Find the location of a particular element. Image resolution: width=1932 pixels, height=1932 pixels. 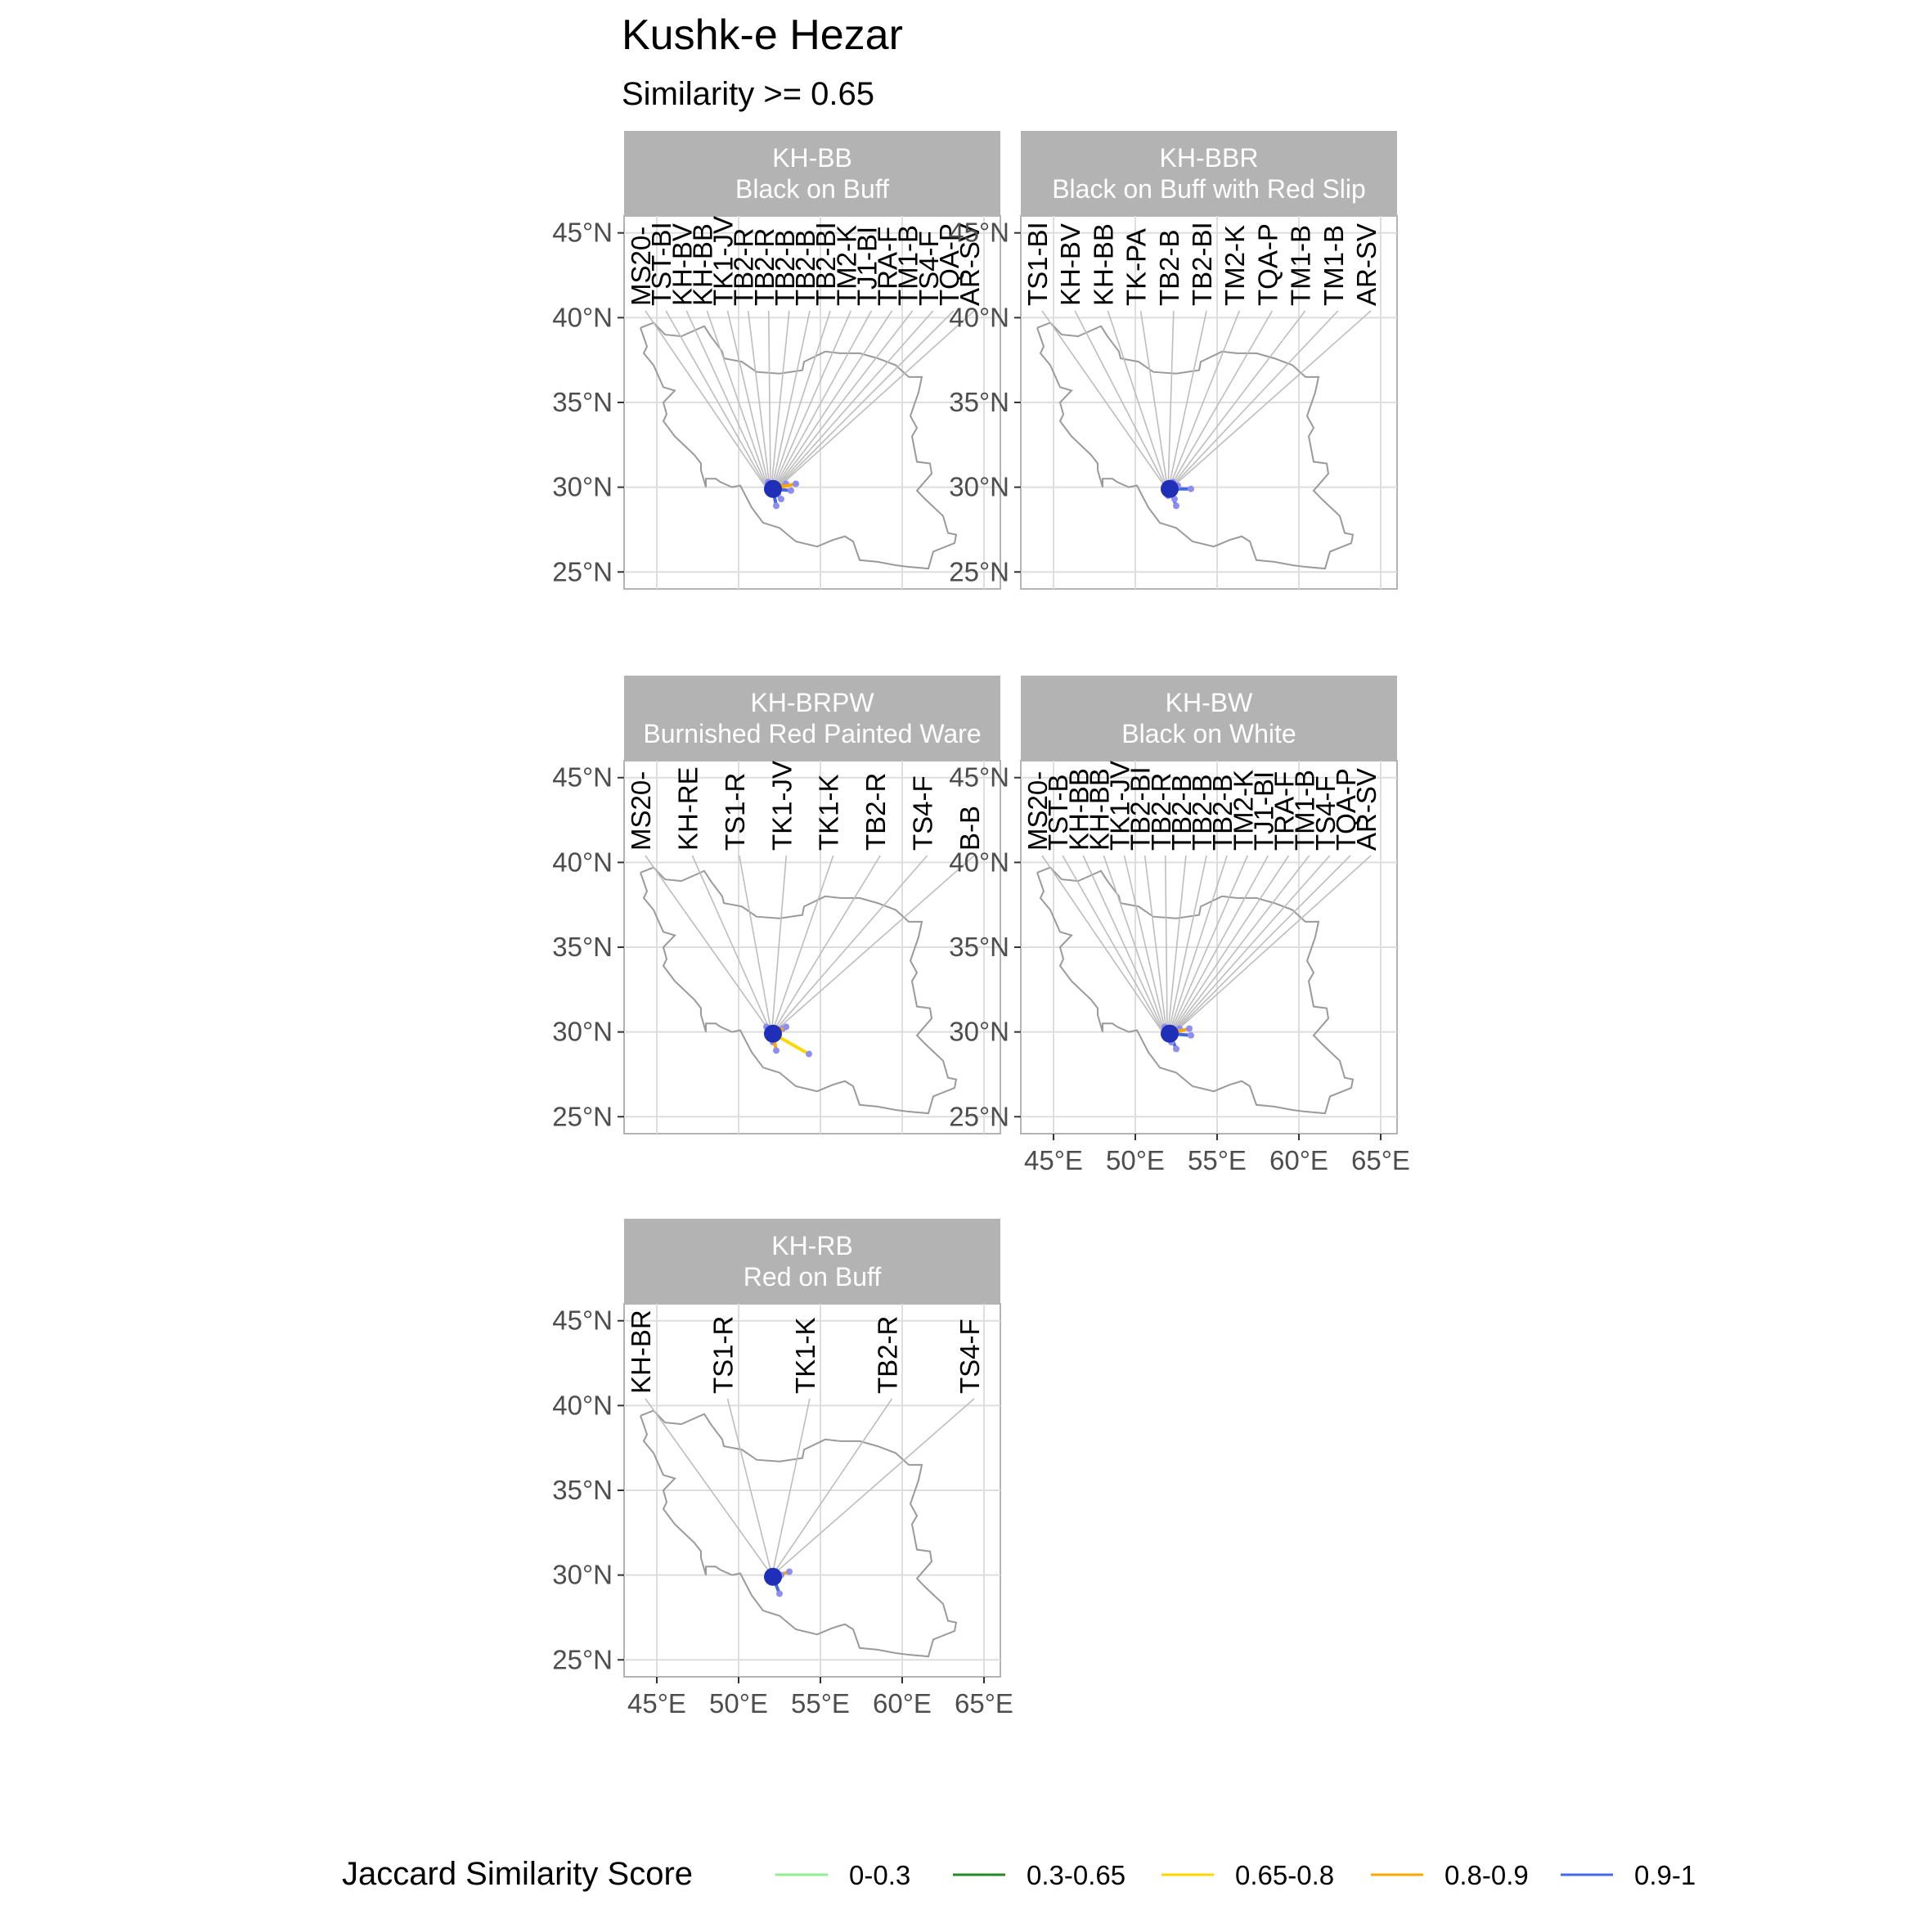

legend-label: 0.3-0.65 is located at coordinates (1077, 1875).